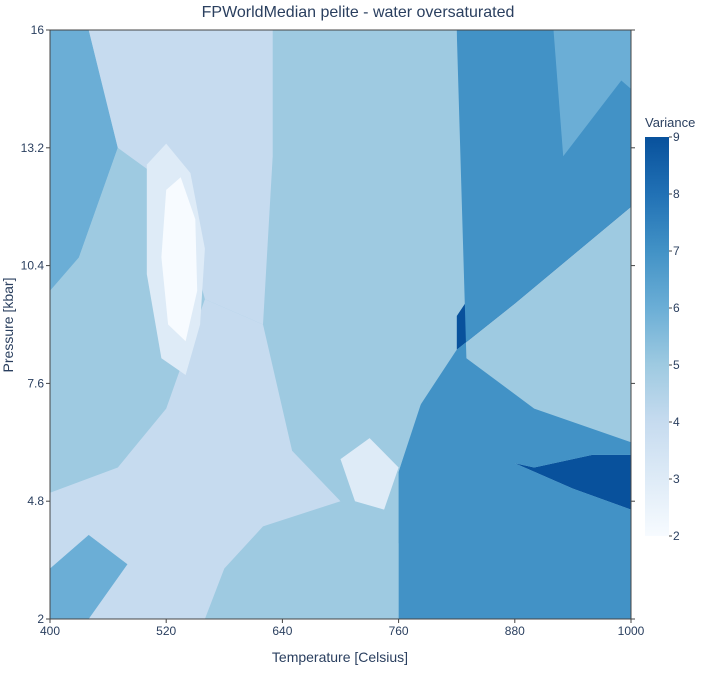 This screenshot has width=708, height=677. Describe the element at coordinates (38, 30) in the screenshot. I see `y-tick-label: 16` at that location.